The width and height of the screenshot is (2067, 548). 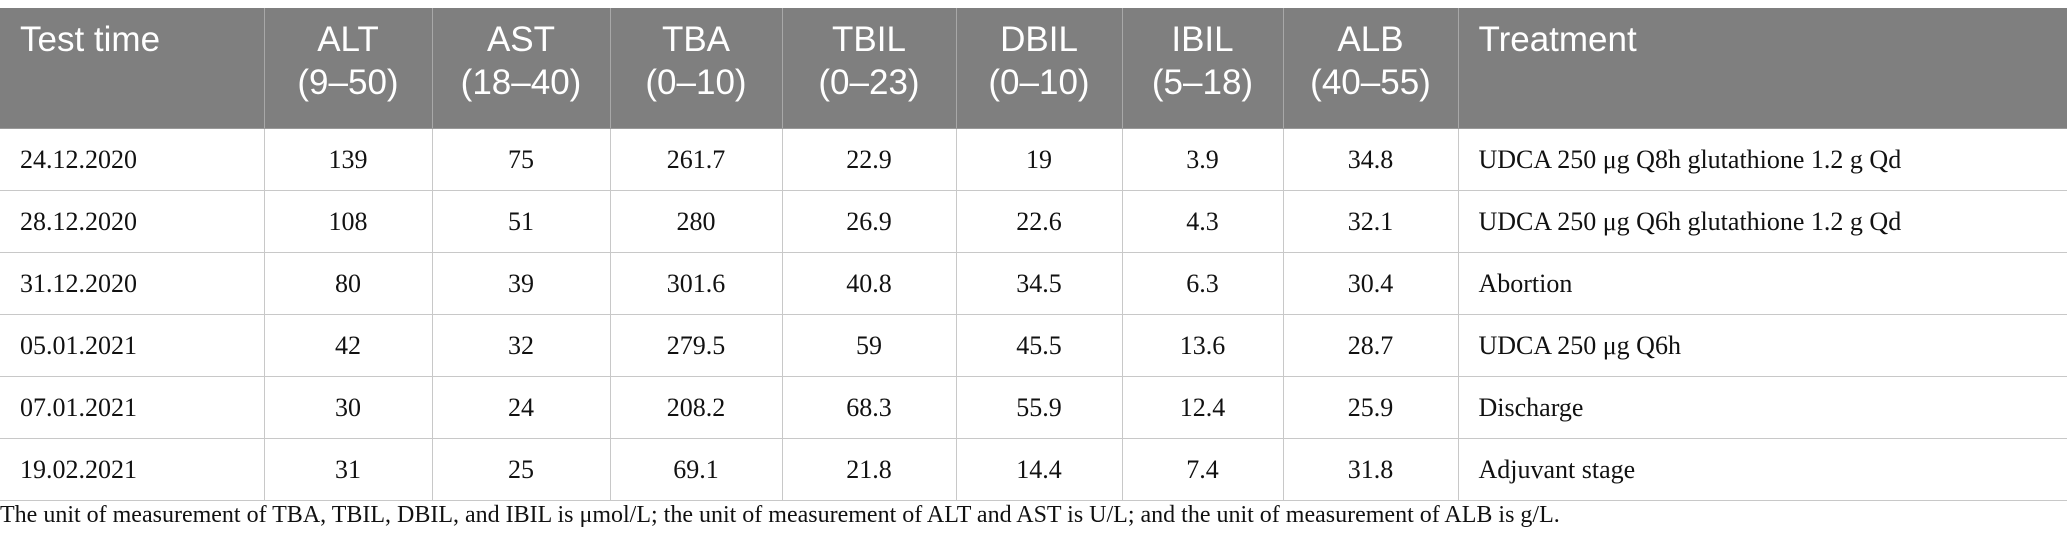 I want to click on cell-ibil: 6.3, so click(x=1203, y=283).